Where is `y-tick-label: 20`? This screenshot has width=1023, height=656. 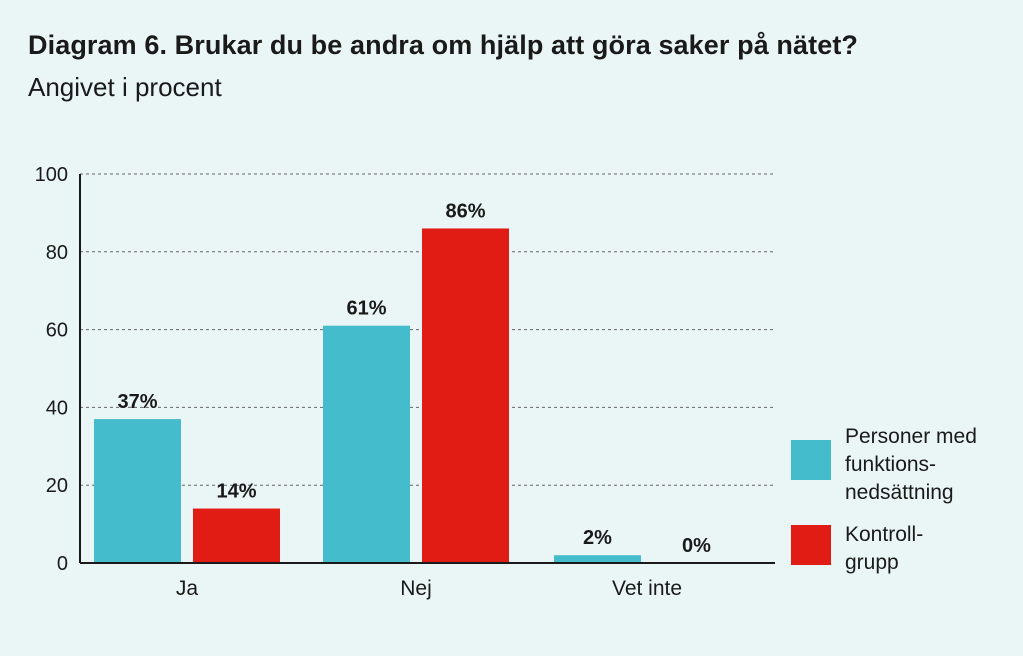 y-tick-label: 20 is located at coordinates (57, 486).